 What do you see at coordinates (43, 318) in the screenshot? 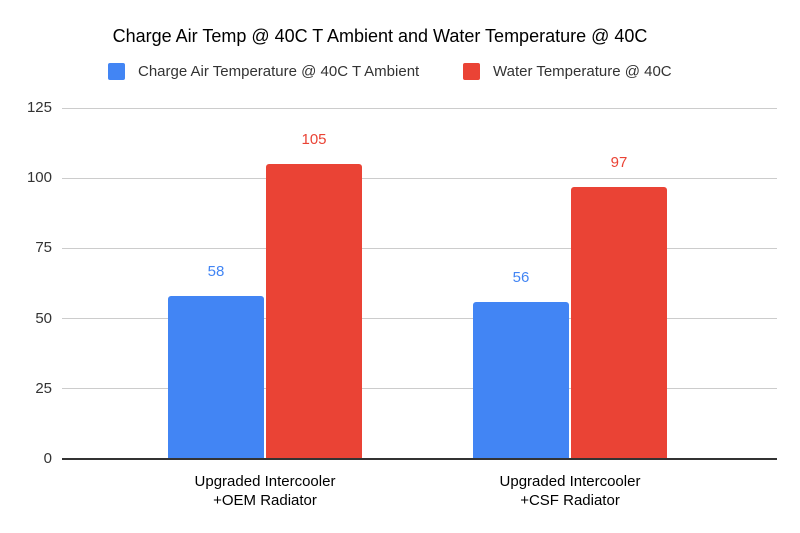
I see `y-tick-label-50: 50` at bounding box center [43, 318].